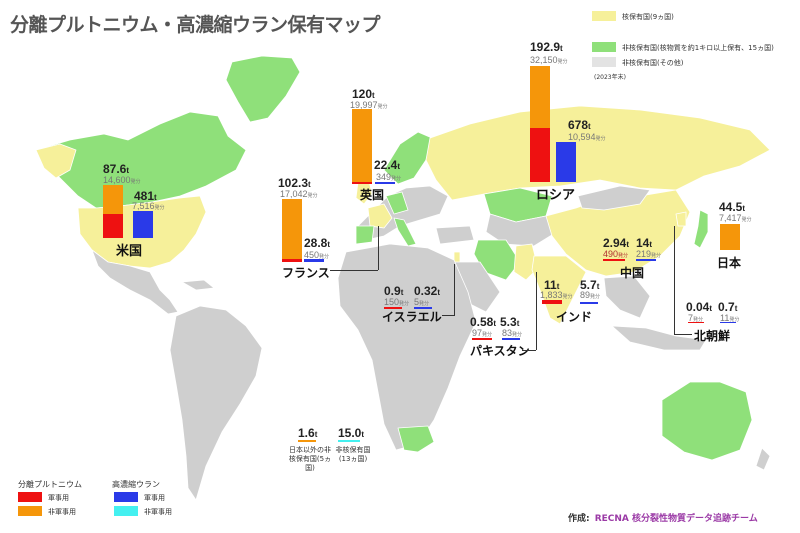 This screenshot has width=800, height=533. Describe the element at coordinates (579, 519) in the screenshot. I see `credit-label: 作成:` at that location.